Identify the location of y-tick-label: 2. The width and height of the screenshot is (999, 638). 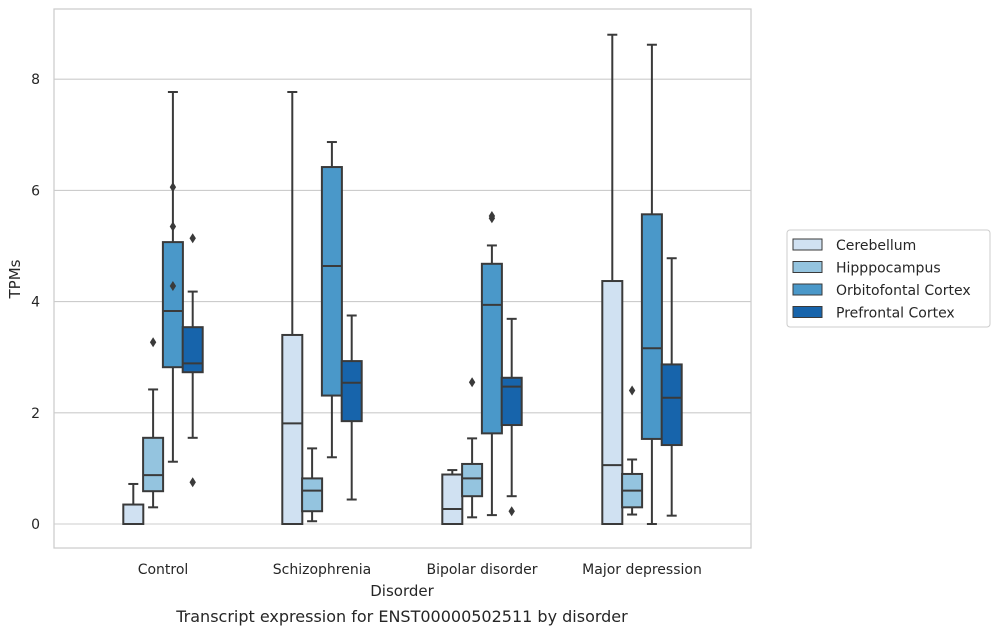
(35, 414).